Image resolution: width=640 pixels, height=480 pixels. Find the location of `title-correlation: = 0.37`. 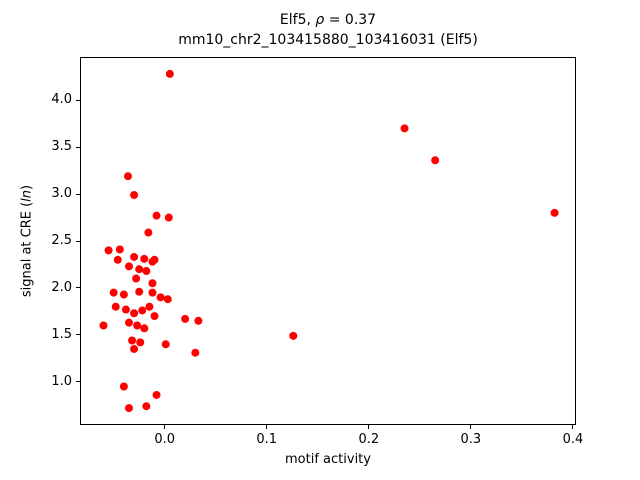

title-correlation: = 0.37 is located at coordinates (350, 20).